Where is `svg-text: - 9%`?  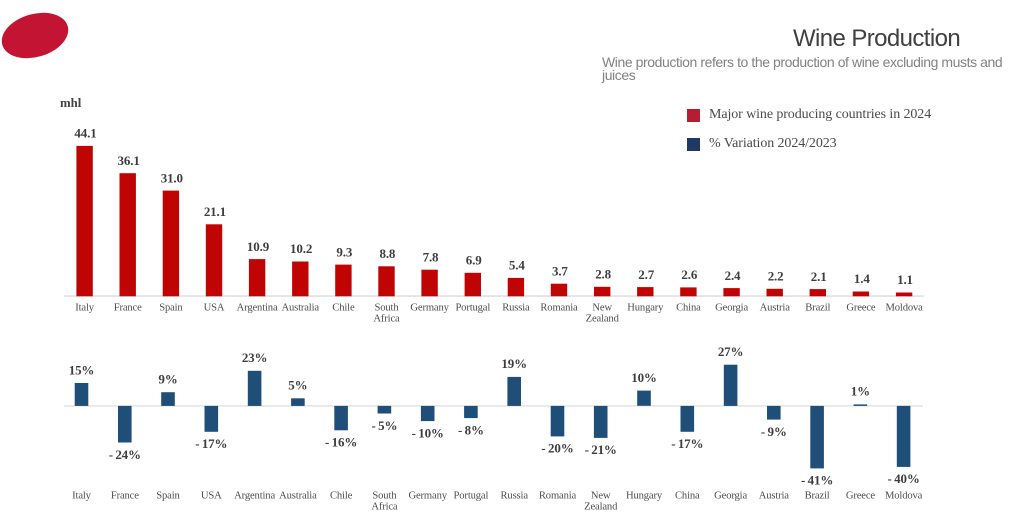
svg-text: - 9% is located at coordinates (774, 431).